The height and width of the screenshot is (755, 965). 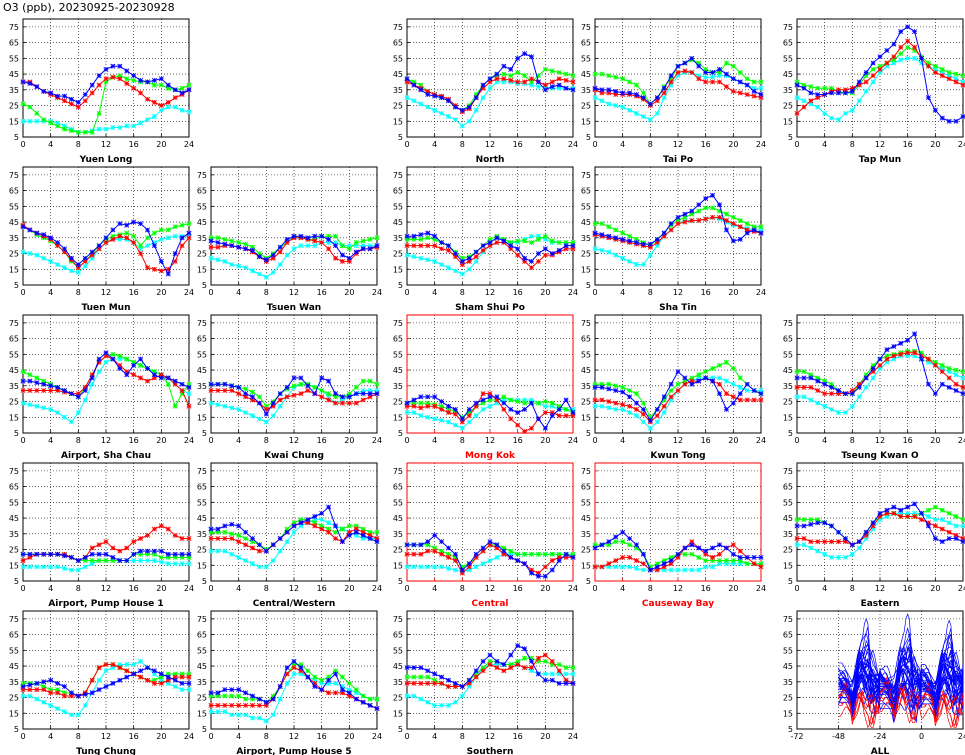 What do you see at coordinates (901, 669) in the screenshot?
I see `all-series-line` at bounding box center [901, 669].